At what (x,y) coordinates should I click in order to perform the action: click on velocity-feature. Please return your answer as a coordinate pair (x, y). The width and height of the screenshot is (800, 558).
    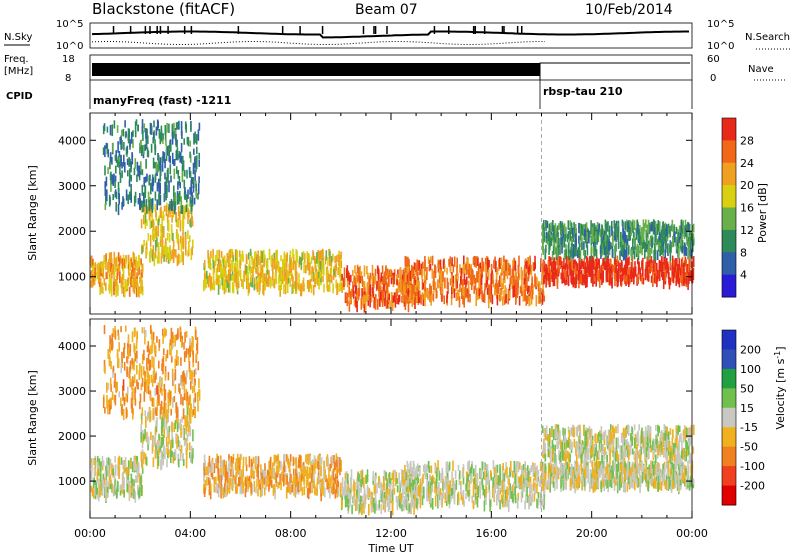
    Looking at the image, I should click on (116, 479).